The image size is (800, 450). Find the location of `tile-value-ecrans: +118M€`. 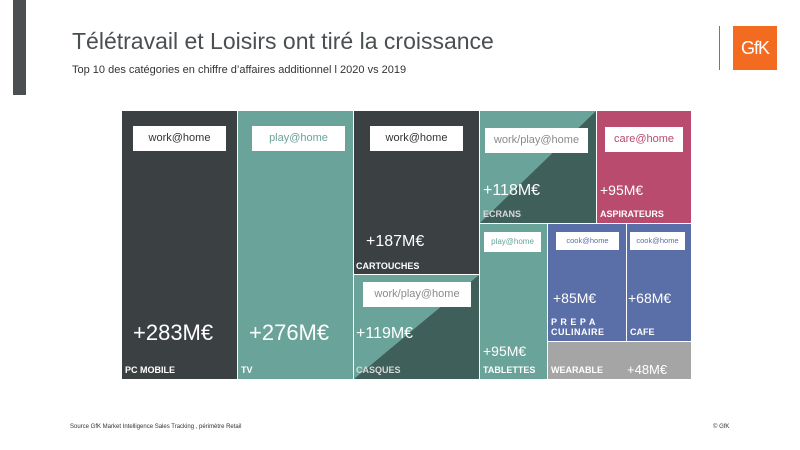

tile-value-ecrans: +118M€ is located at coordinates (512, 190).